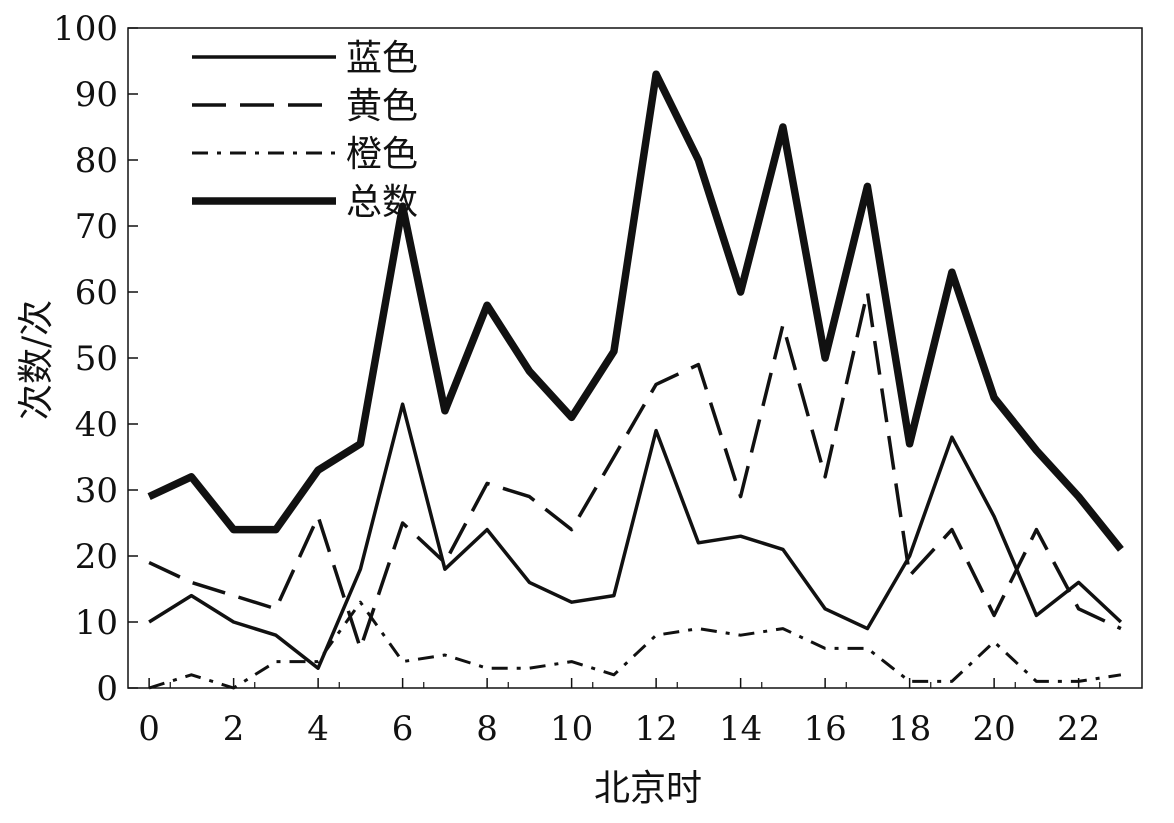  Describe the element at coordinates (36, 360) in the screenshot. I see `y-axis-title: 次数/次` at that location.